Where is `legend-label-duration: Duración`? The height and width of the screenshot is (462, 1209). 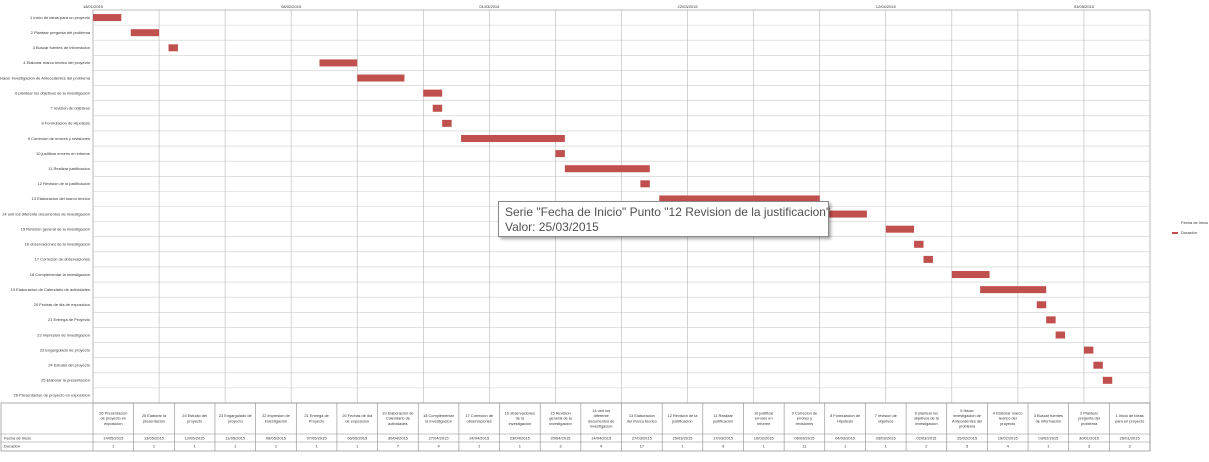
legend-label-duration: Duración is located at coordinates (1189, 232).